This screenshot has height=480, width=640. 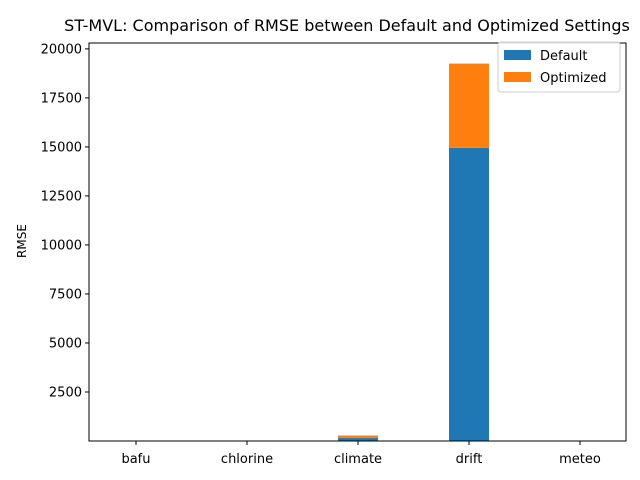 What do you see at coordinates (517, 55) in the screenshot?
I see `legend-swatch-default` at bounding box center [517, 55].